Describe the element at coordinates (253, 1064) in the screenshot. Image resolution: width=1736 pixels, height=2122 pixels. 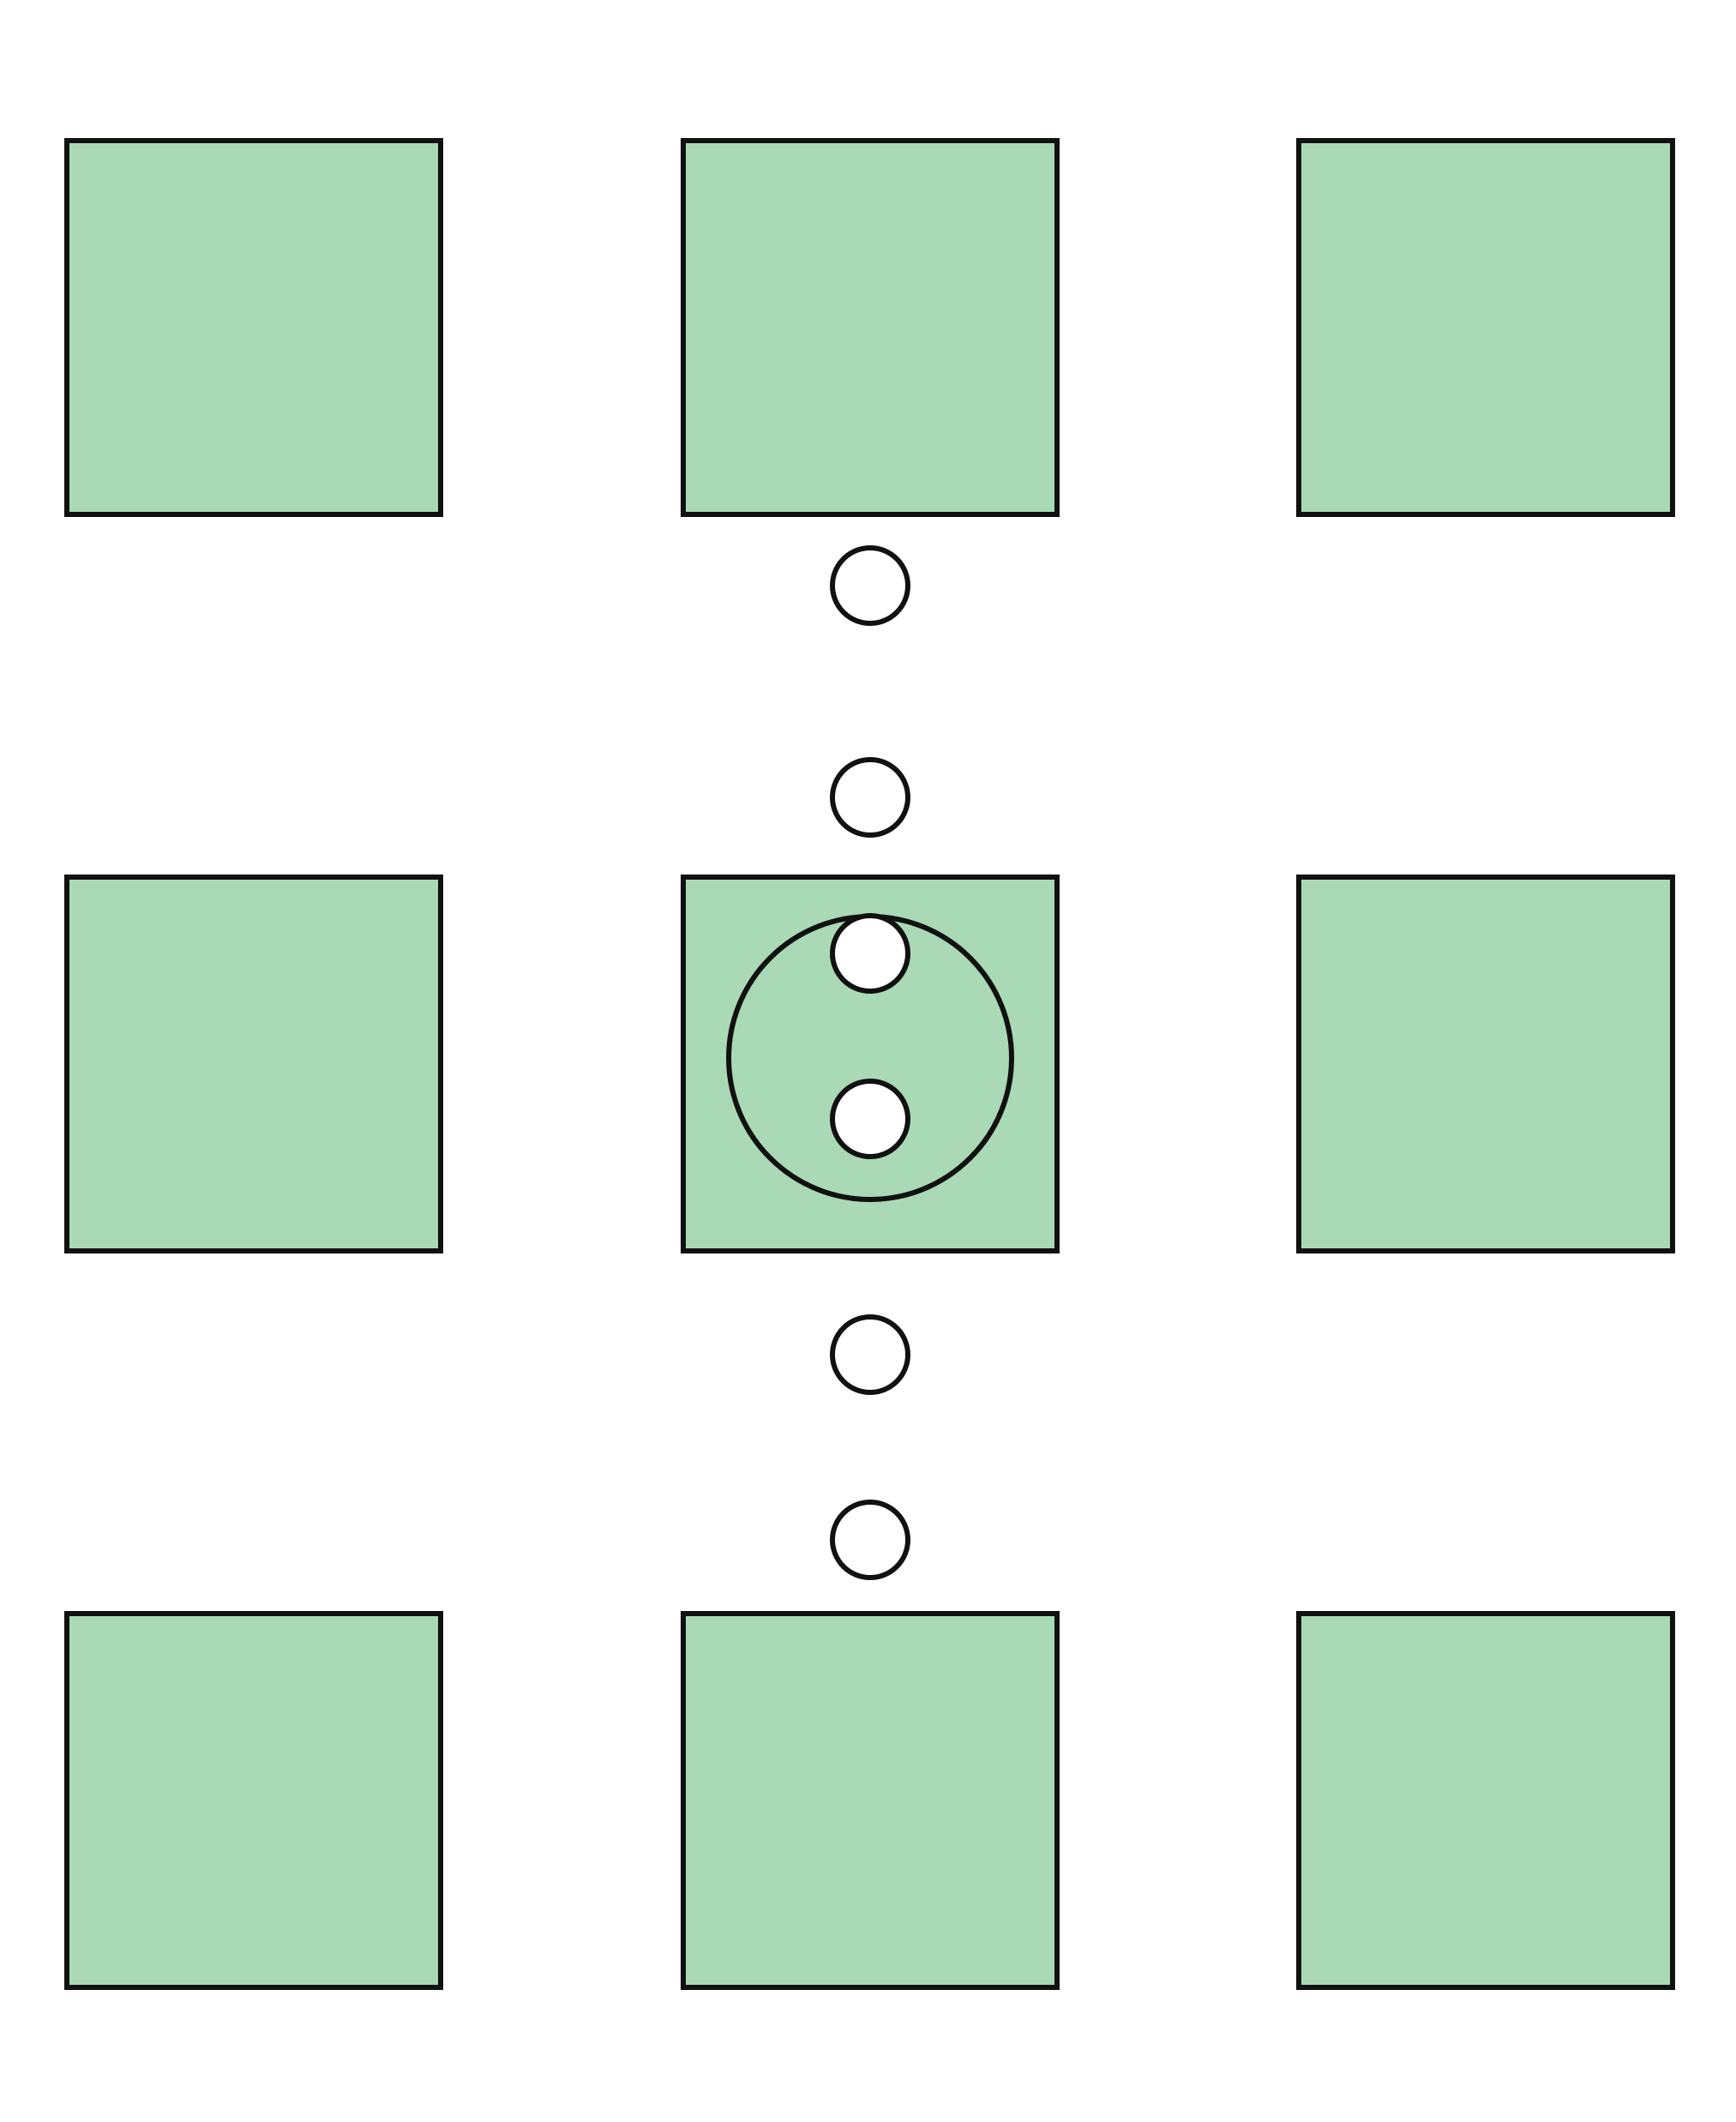
I see `square-middle-left` at that location.